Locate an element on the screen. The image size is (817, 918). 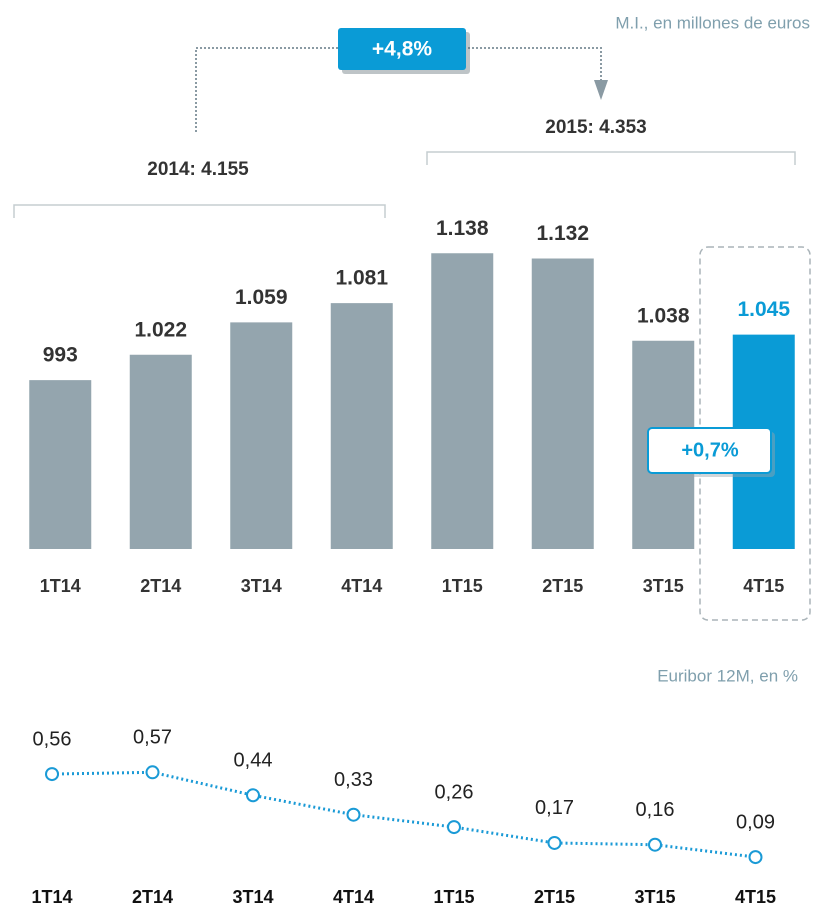
growth-label: +0,7% is located at coordinates (709, 450).